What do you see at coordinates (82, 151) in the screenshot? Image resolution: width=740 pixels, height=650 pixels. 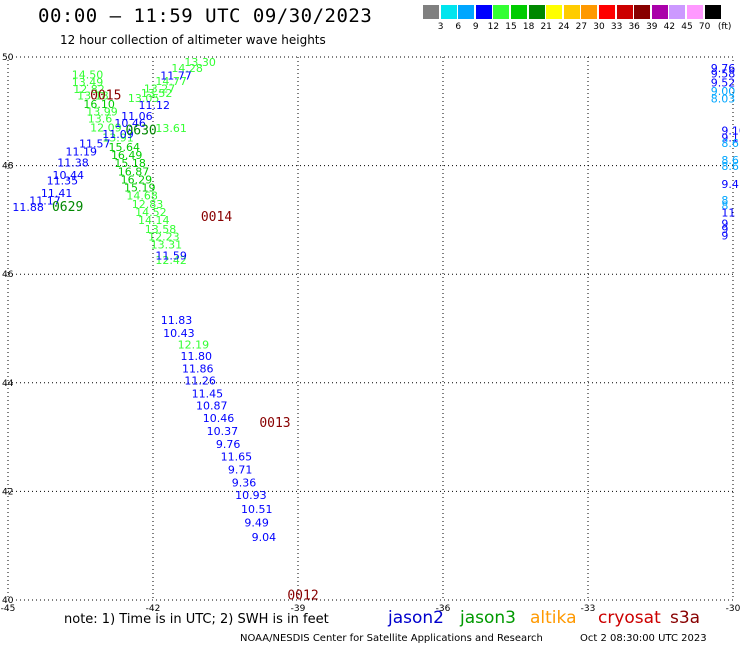 I see `swh-point-label: 11.19` at bounding box center [82, 151].